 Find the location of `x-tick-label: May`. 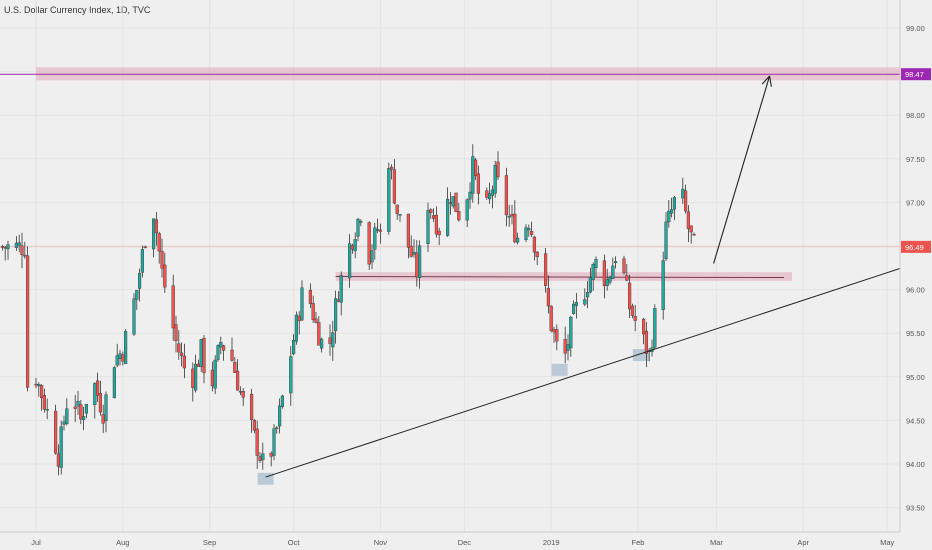

x-tick-label: May is located at coordinates (887, 542).